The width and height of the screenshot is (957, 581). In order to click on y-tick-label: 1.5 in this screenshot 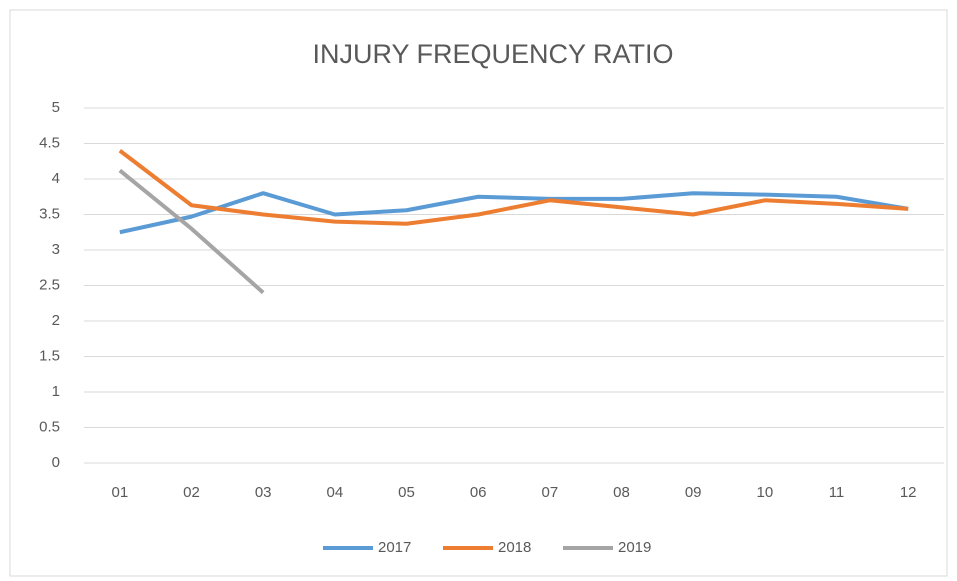, I will do `click(49, 355)`.